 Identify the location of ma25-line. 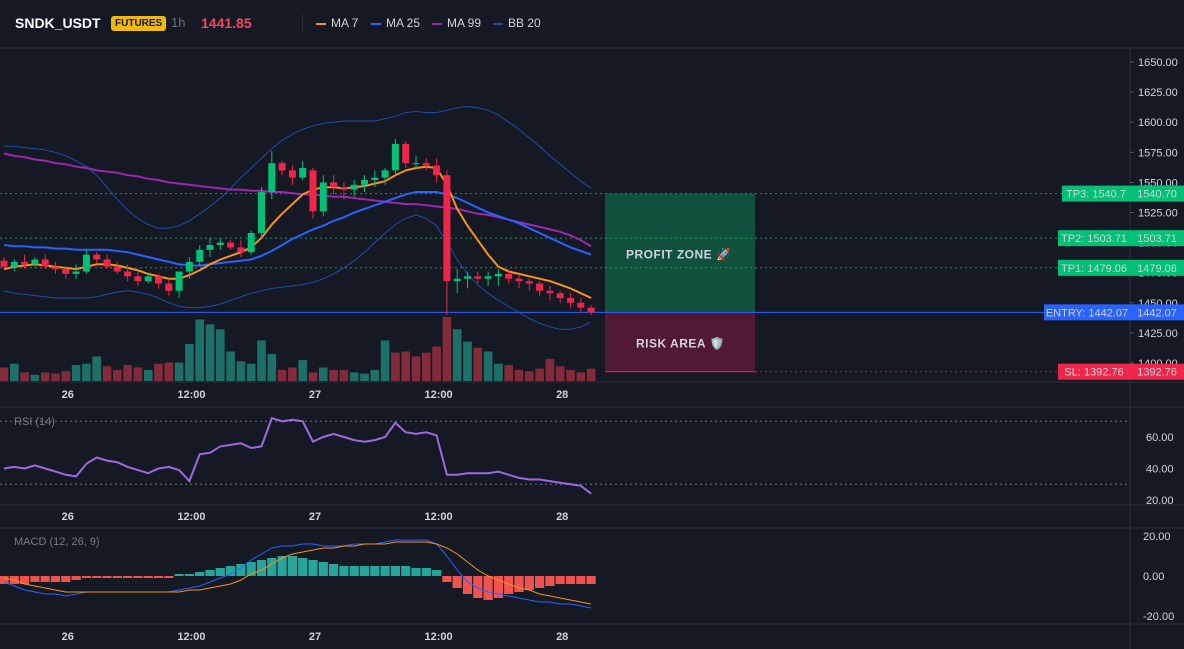
(297, 229).